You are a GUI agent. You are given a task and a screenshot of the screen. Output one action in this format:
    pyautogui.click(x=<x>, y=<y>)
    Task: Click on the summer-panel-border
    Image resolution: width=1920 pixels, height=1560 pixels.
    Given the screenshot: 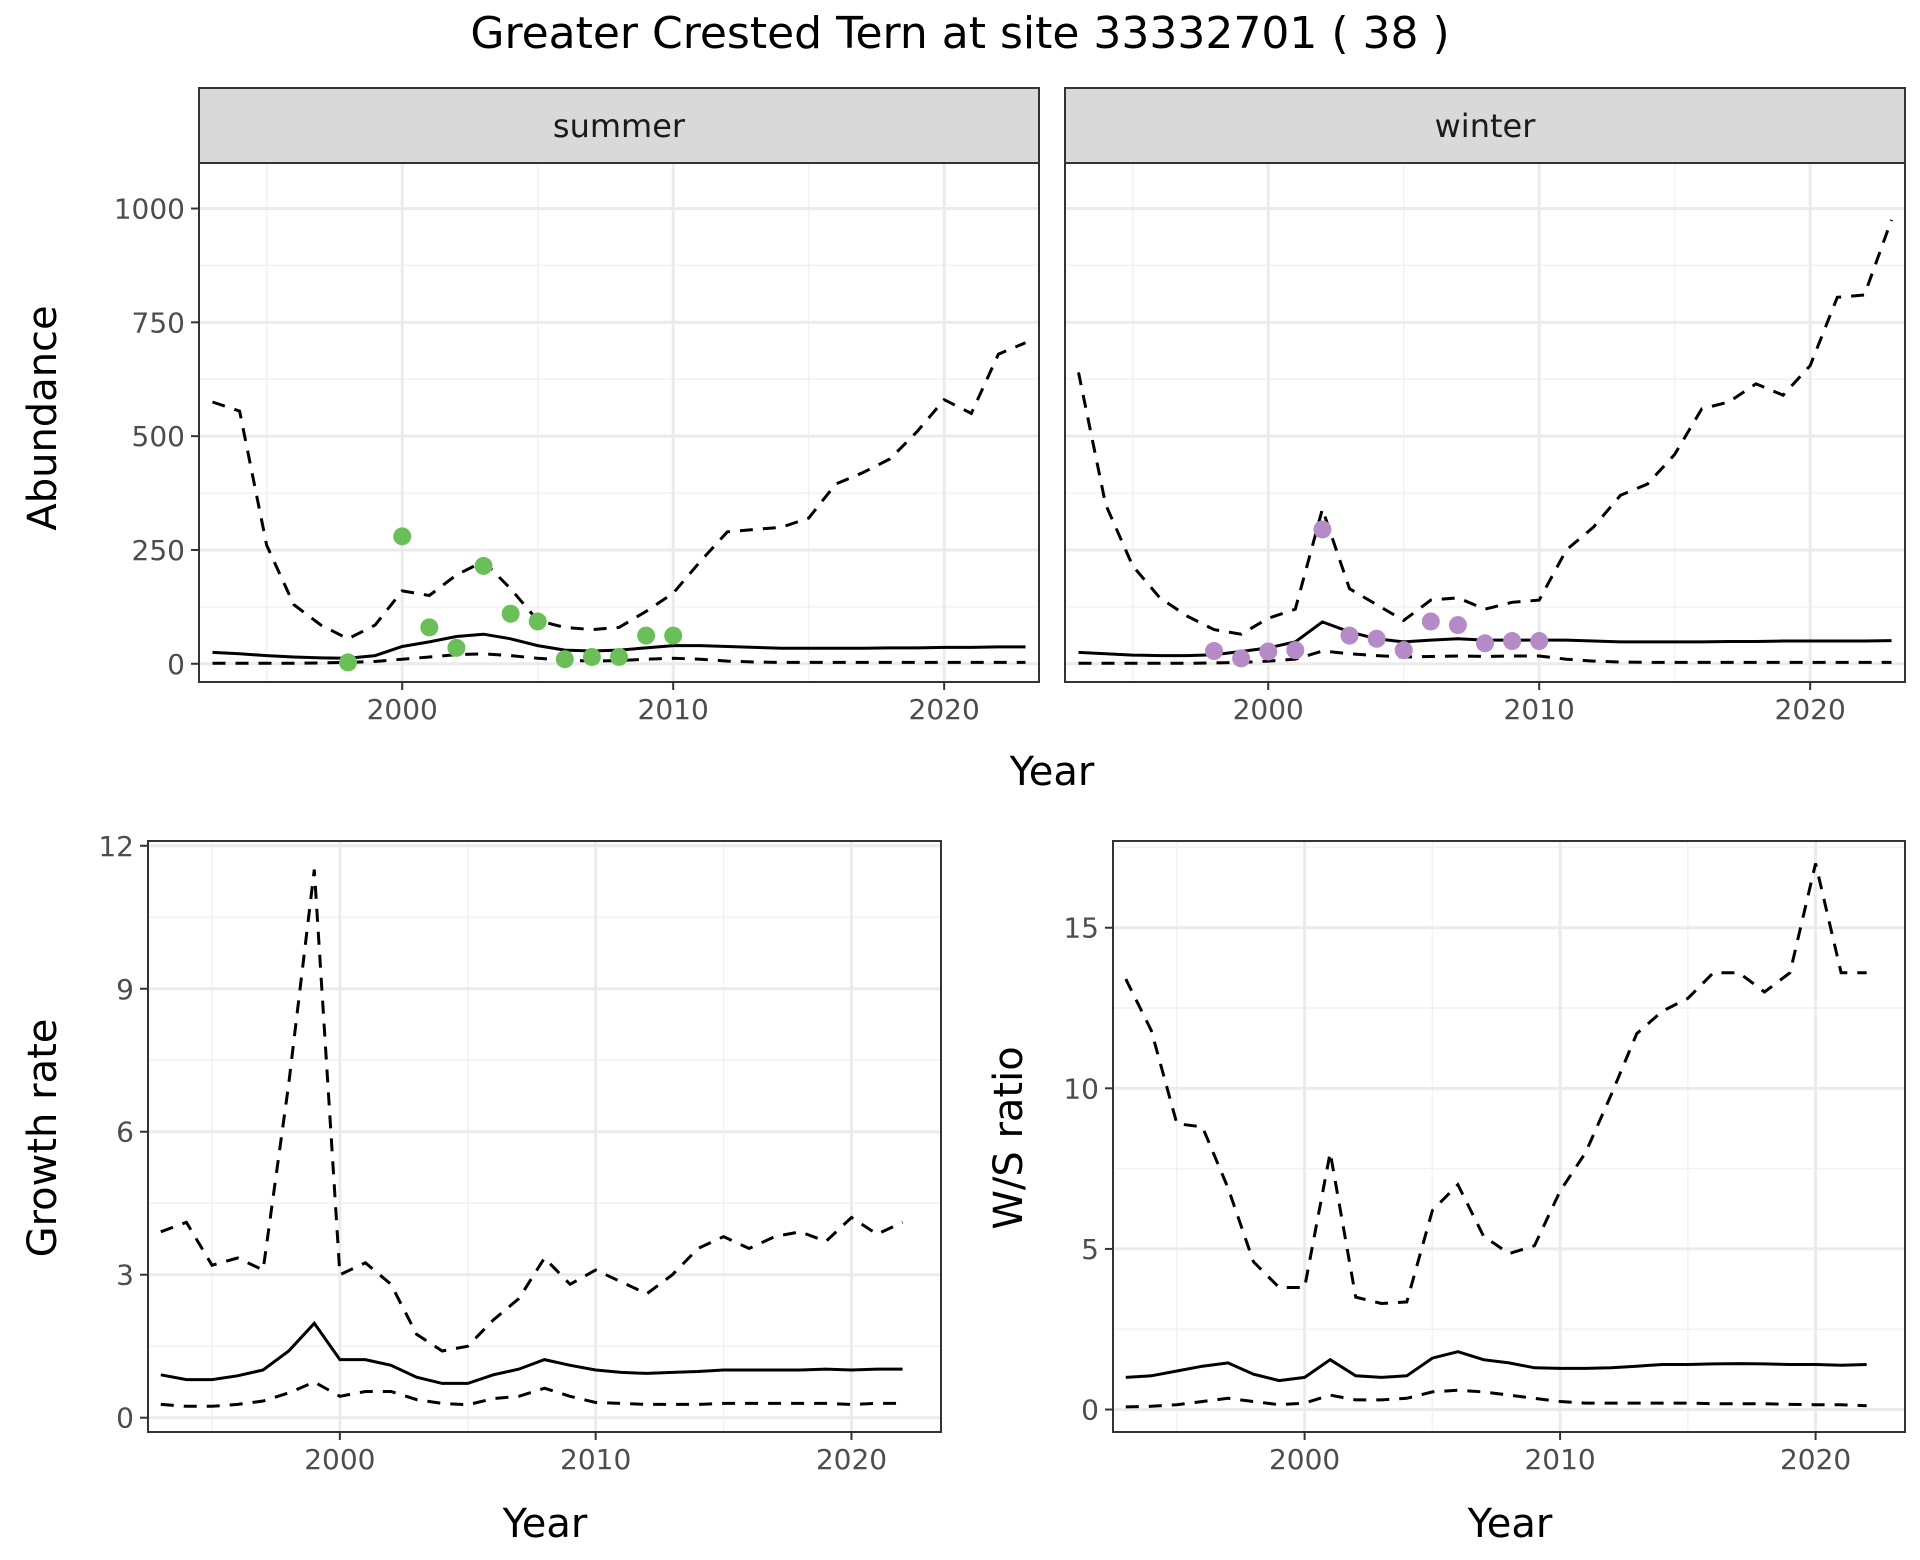 What is the action you would take?
    pyautogui.click(x=619, y=422)
    